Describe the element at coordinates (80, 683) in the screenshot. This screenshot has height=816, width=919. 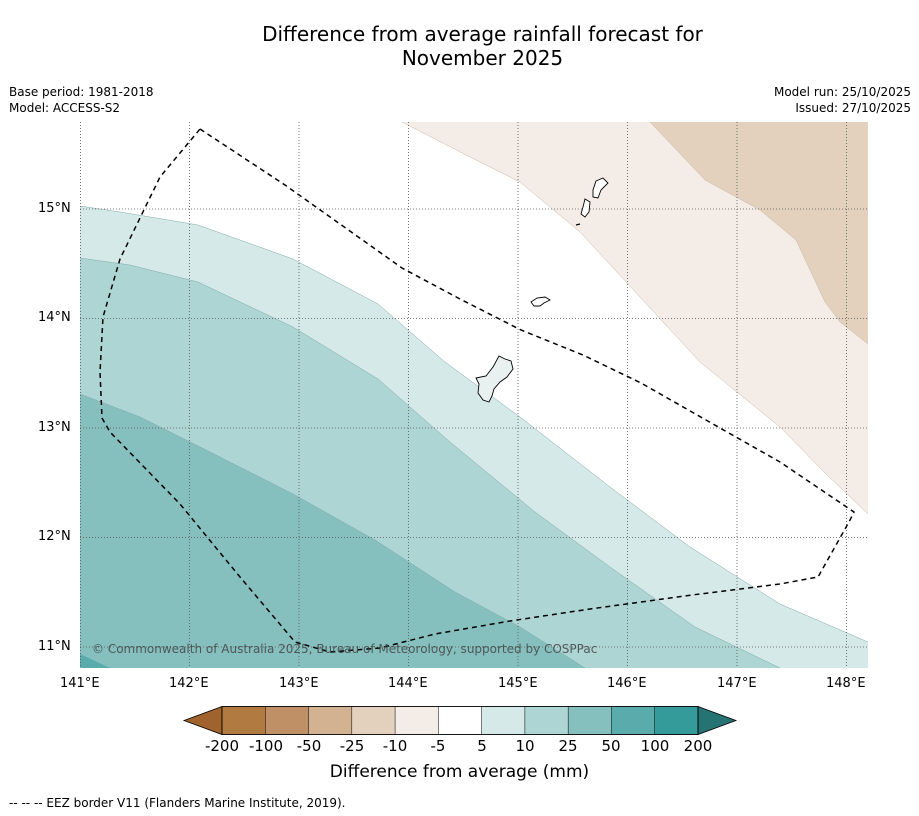
I see `lon-tick-label: 141°E` at that location.